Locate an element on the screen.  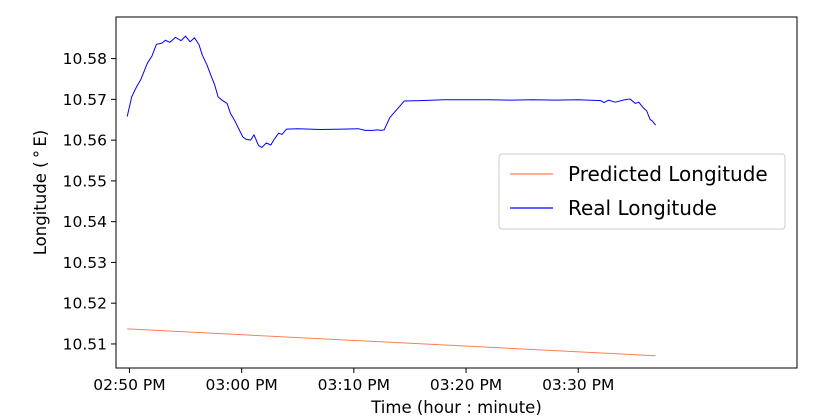
x-axis-label: Time (hour : minute) is located at coordinates (456, 407).